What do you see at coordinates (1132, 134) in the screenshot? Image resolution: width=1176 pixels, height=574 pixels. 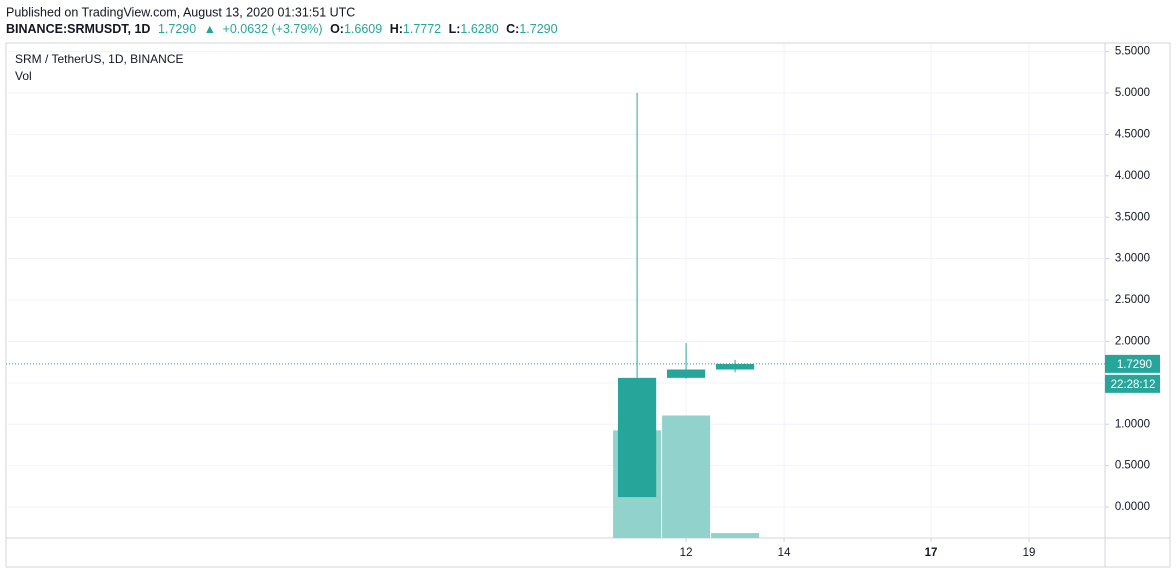 I see `y-tick-label: 4.5000` at bounding box center [1132, 134].